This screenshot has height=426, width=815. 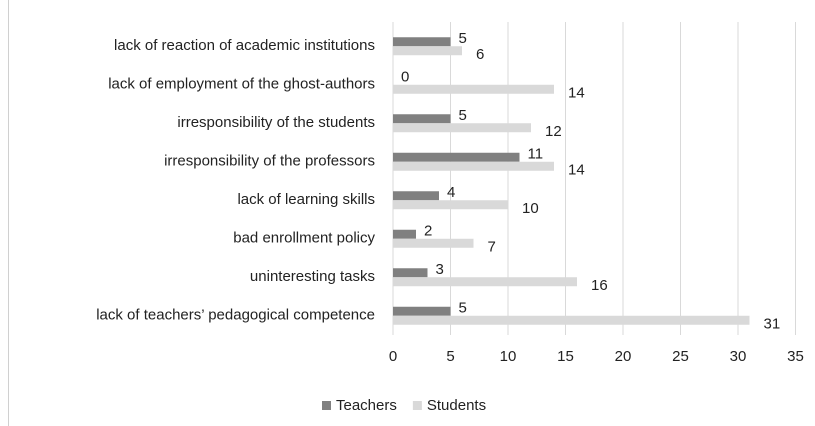 I want to click on x-tick-label: 35, so click(x=795, y=356).